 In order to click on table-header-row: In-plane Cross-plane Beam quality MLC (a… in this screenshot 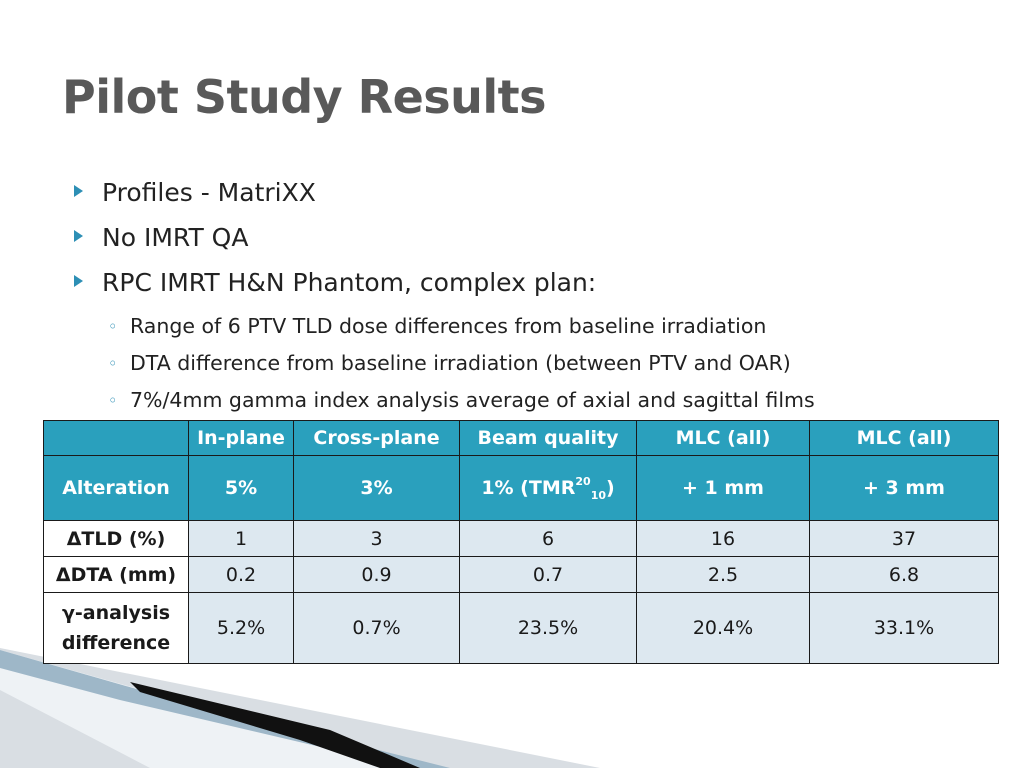, I will do `click(521, 438)`.